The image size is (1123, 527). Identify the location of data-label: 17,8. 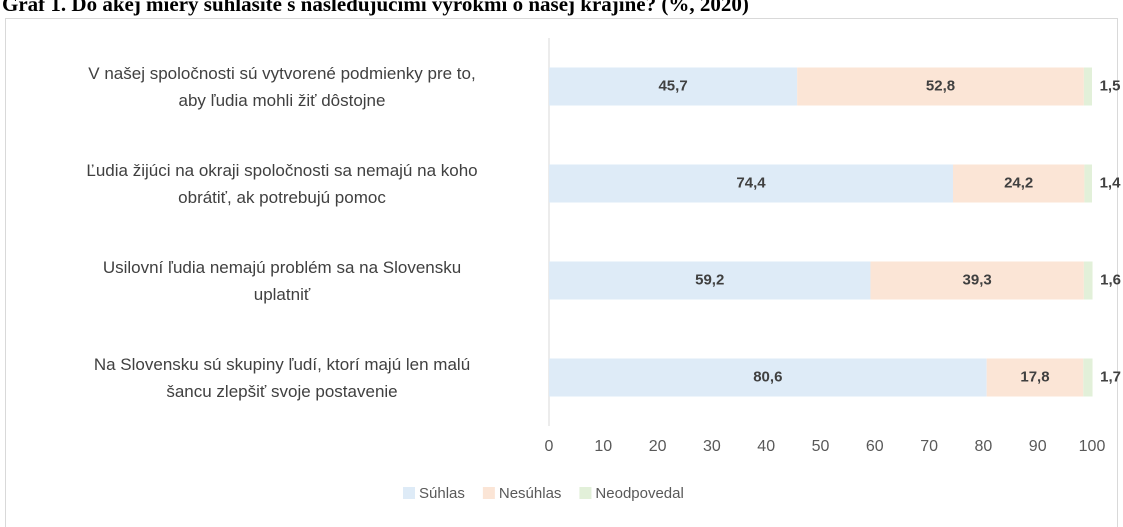
(1034, 376).